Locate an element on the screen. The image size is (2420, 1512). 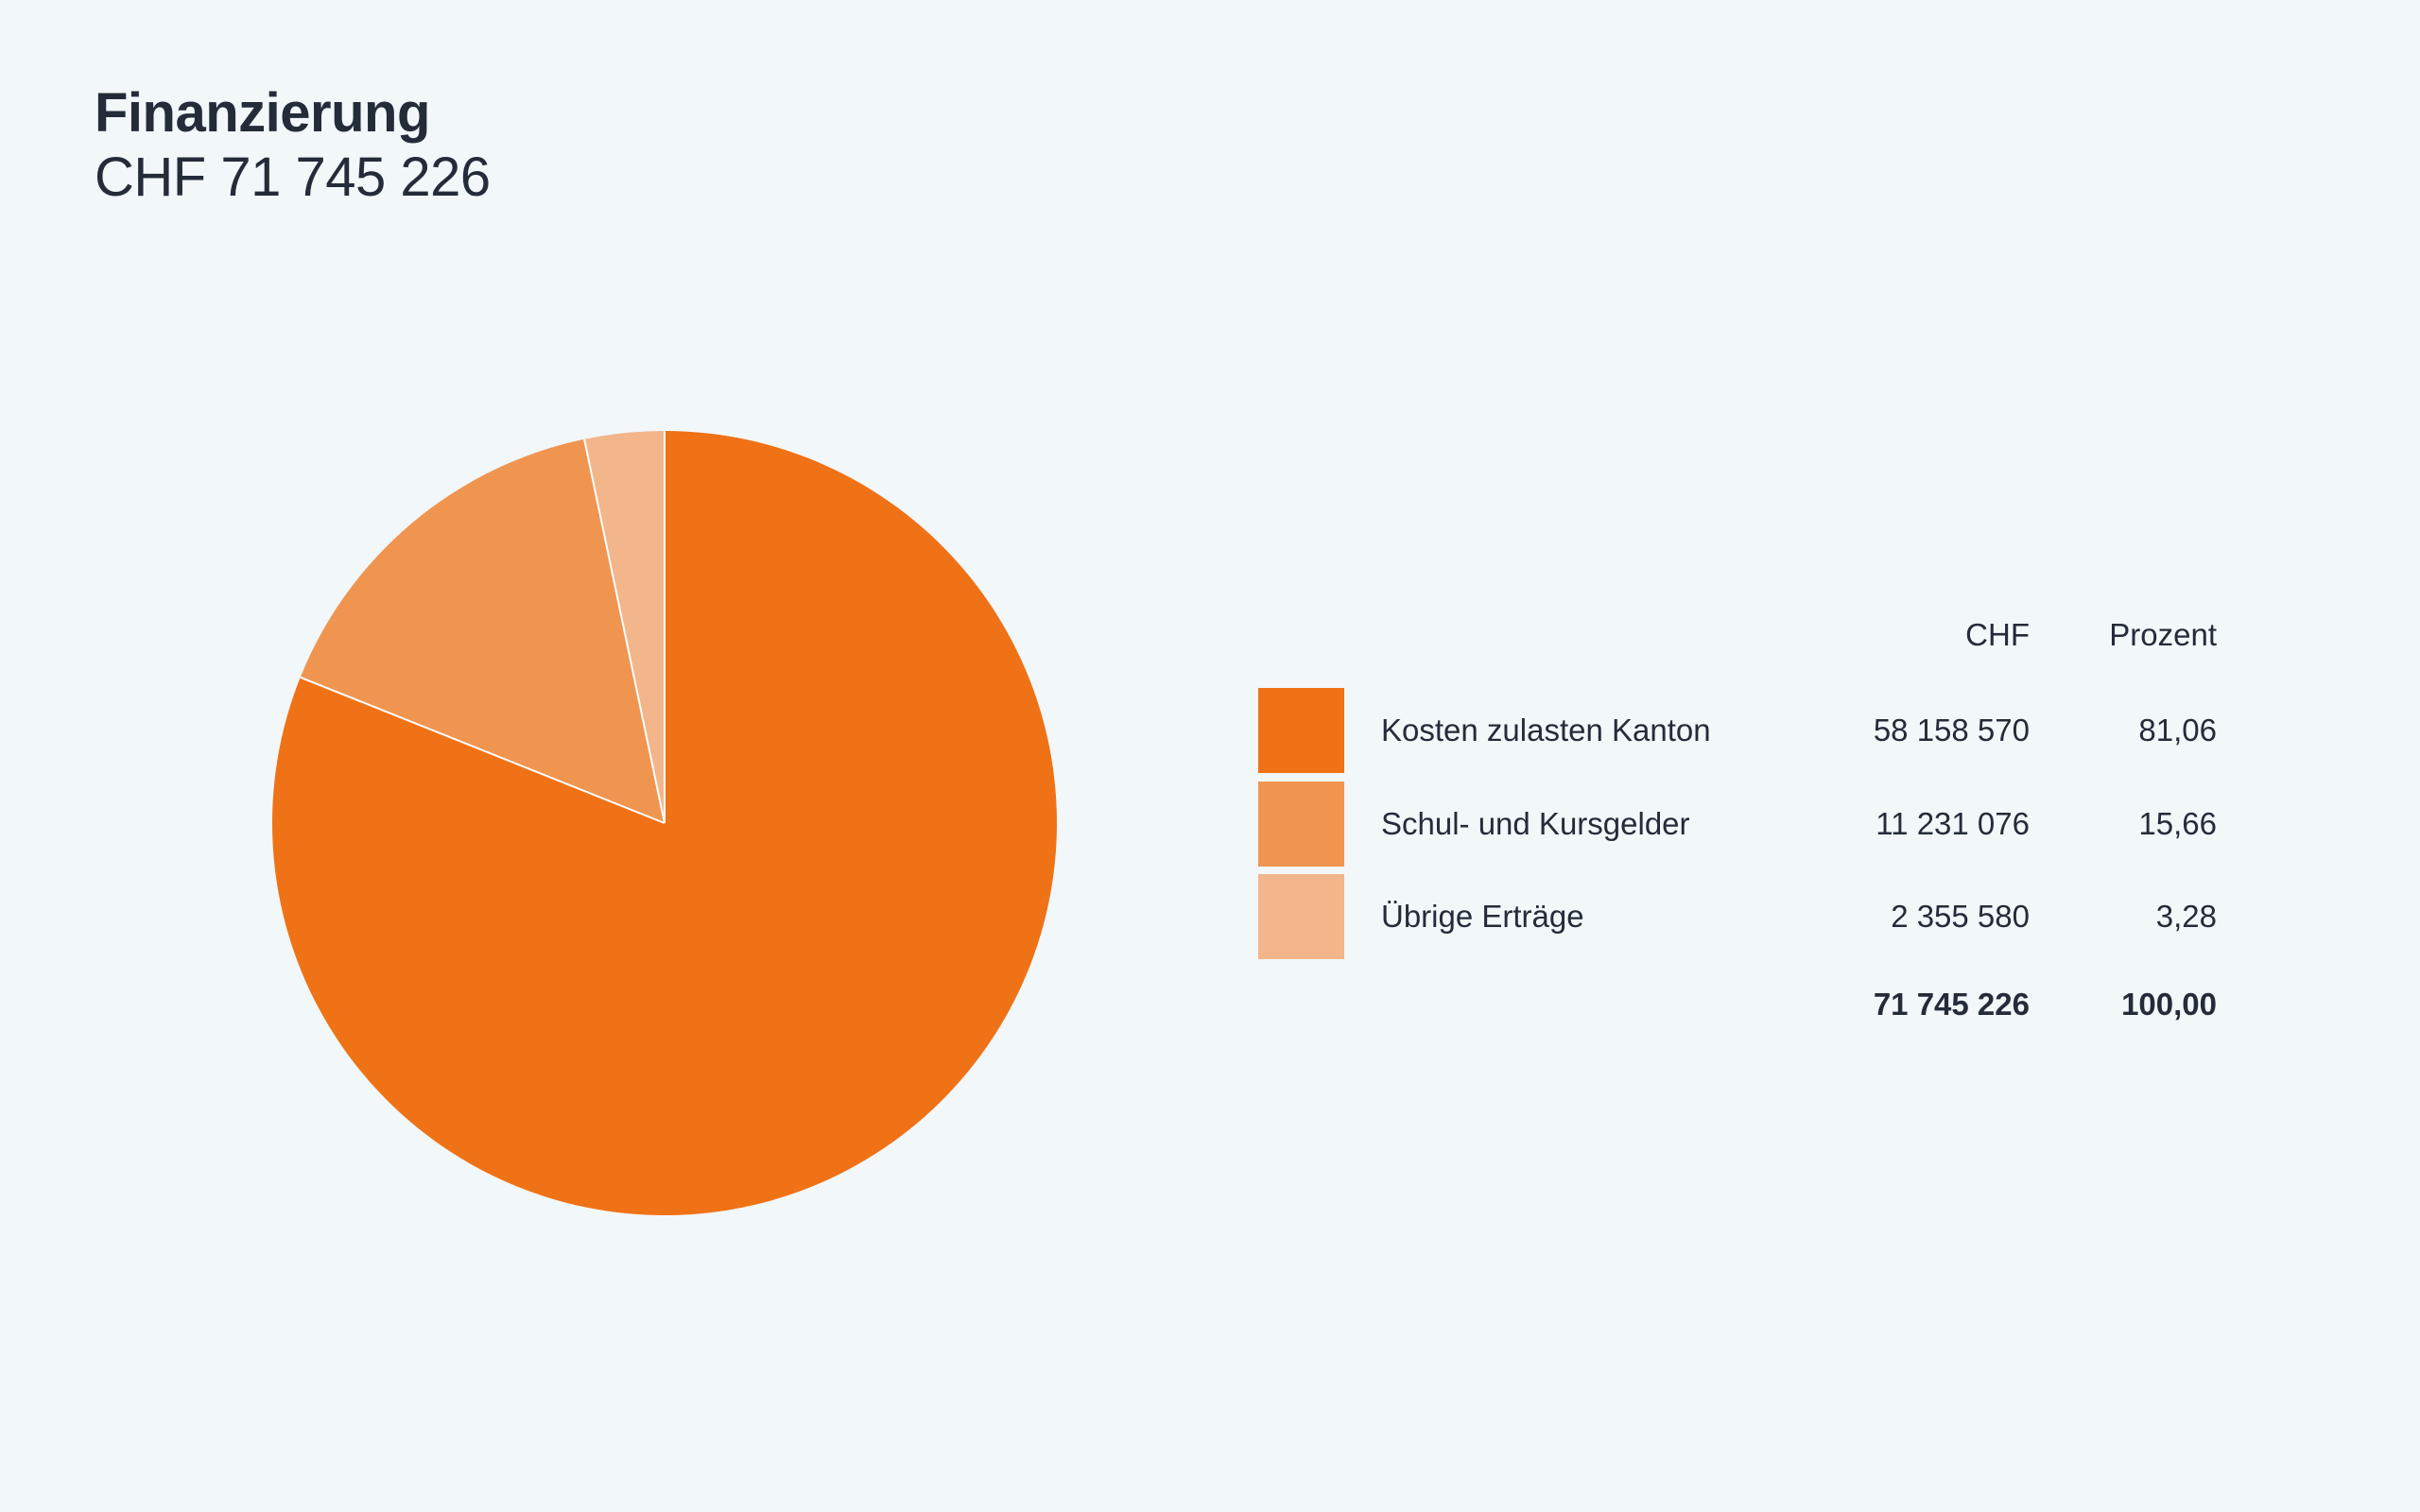
legend-swatch-brige-ertr-ge is located at coordinates (1301, 916).